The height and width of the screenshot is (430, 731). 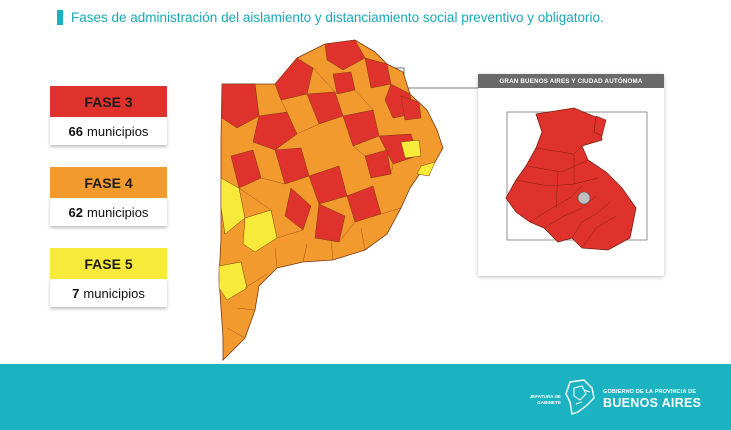 What do you see at coordinates (108, 101) in the screenshot?
I see `legend-phase-label: FASE 3` at bounding box center [108, 101].